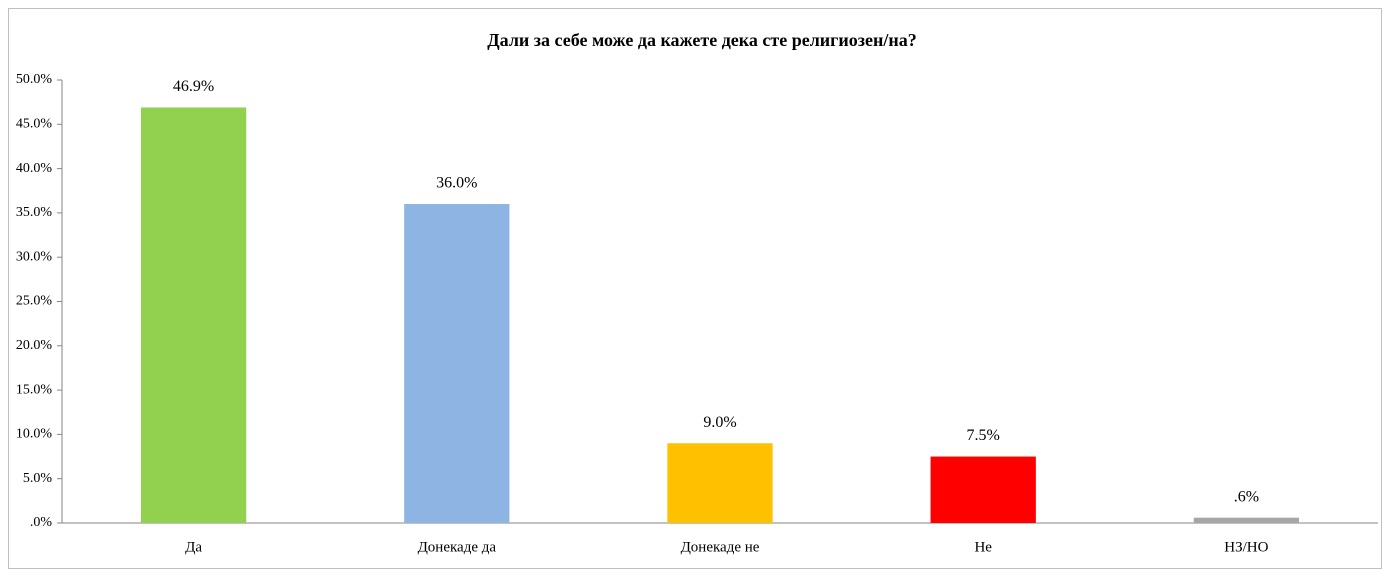 The height and width of the screenshot is (570, 1383). What do you see at coordinates (193, 547) in the screenshot?
I see `x-tick-label: Да` at bounding box center [193, 547].